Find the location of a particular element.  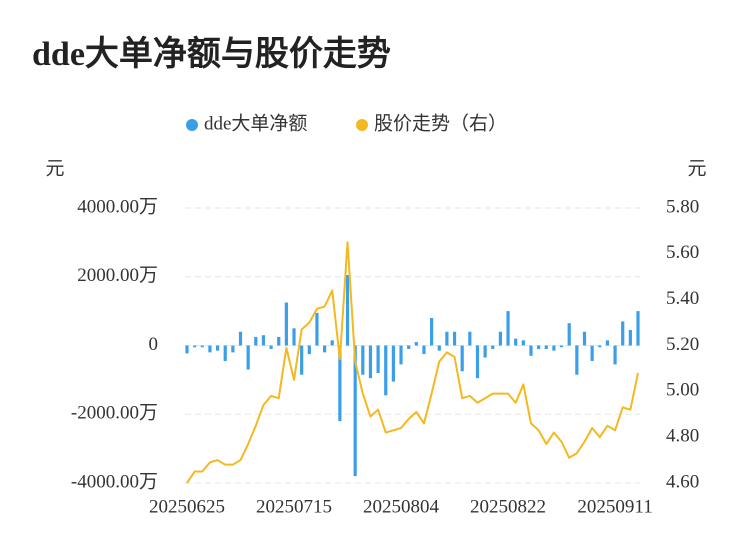

y-tick-label: 4000.00万 is located at coordinates (117, 206).